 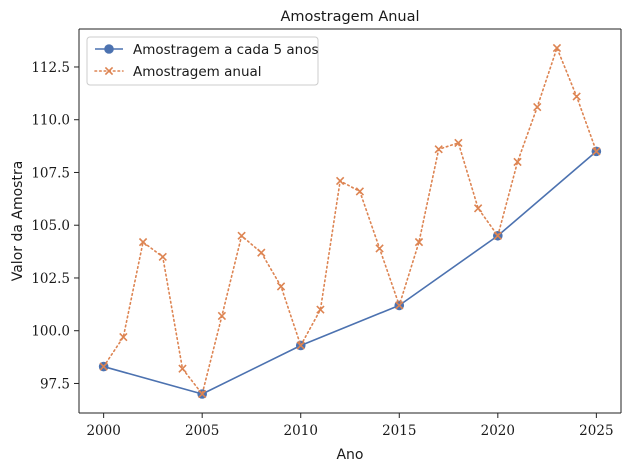 I want to click on x-tick-label: 2020, so click(x=498, y=431).